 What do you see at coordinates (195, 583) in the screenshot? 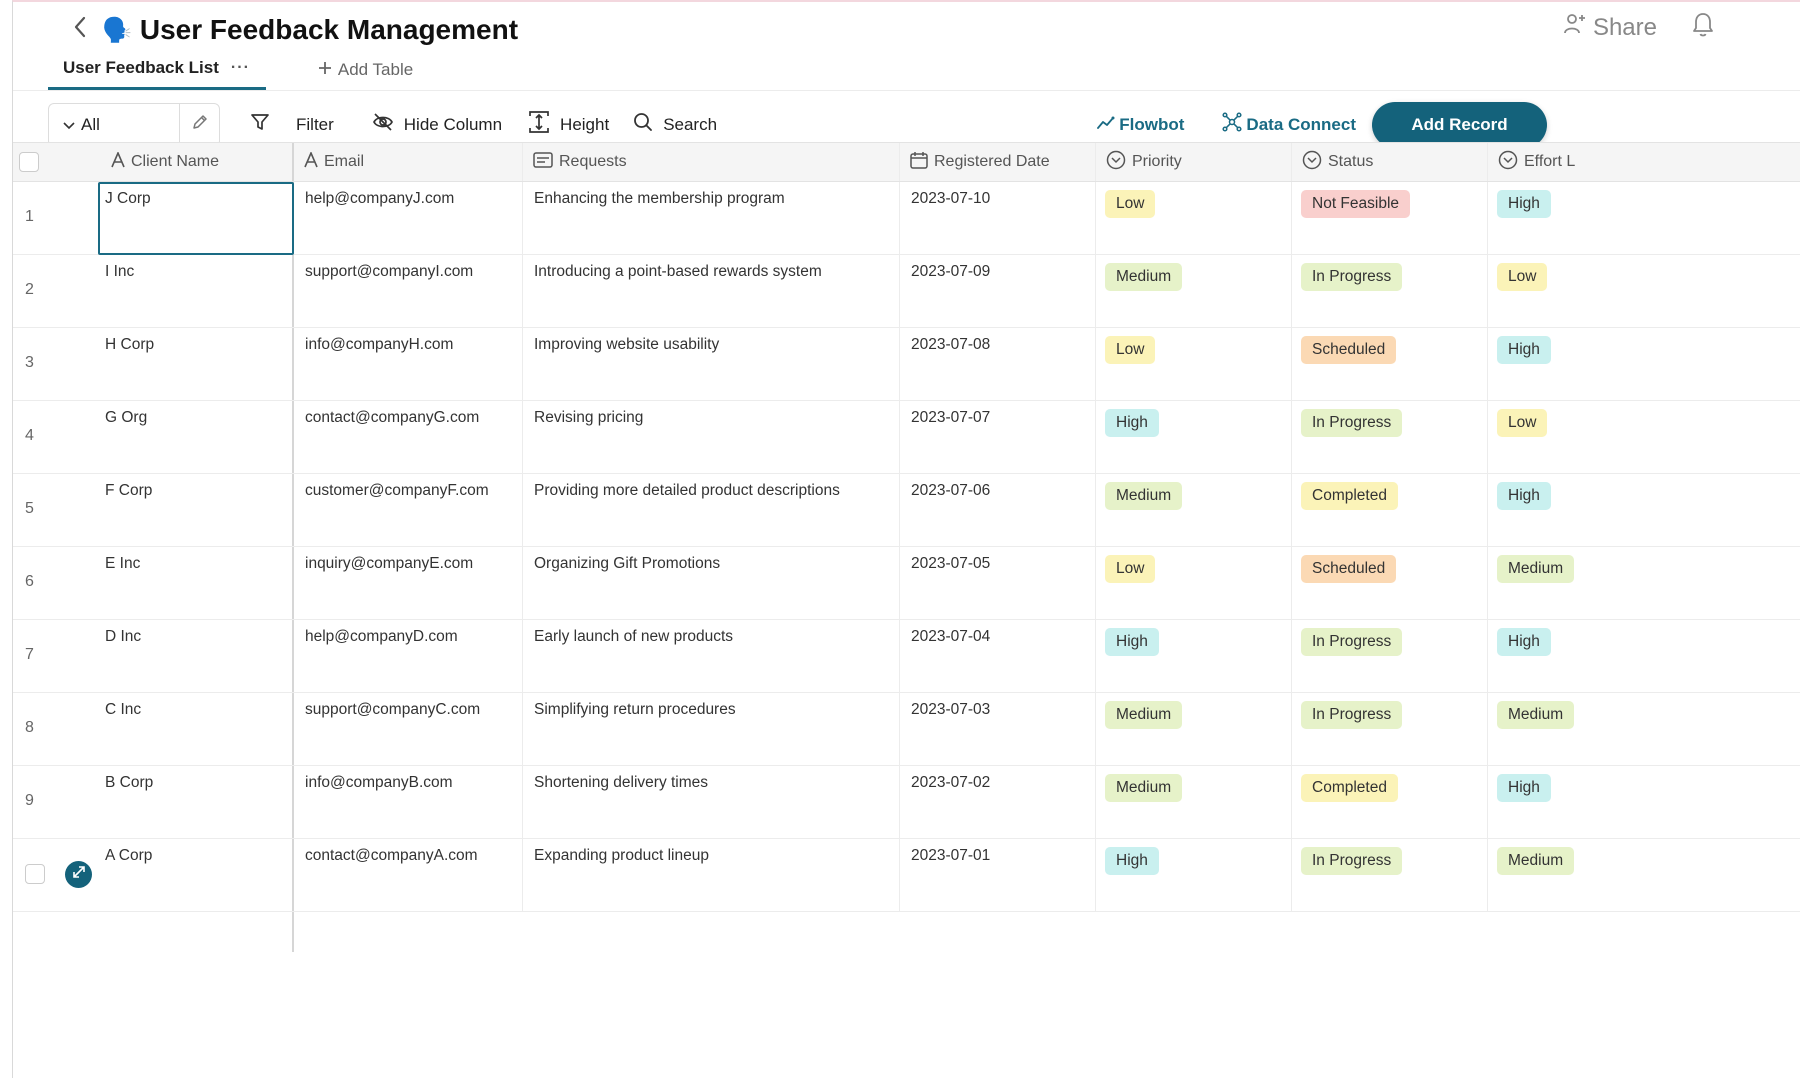
I see `client-name-cell: E Inc` at bounding box center [195, 583].